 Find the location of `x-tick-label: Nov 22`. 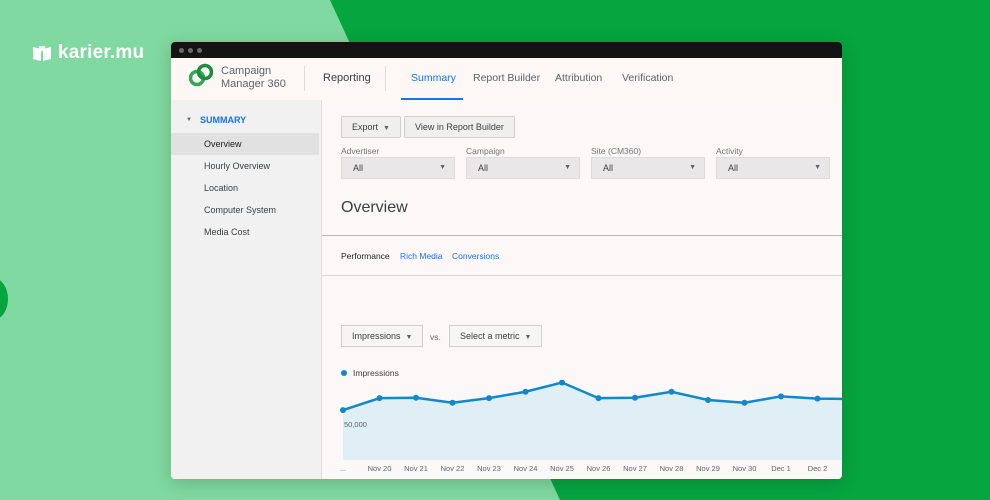

x-tick-label: Nov 22 is located at coordinates (453, 468).